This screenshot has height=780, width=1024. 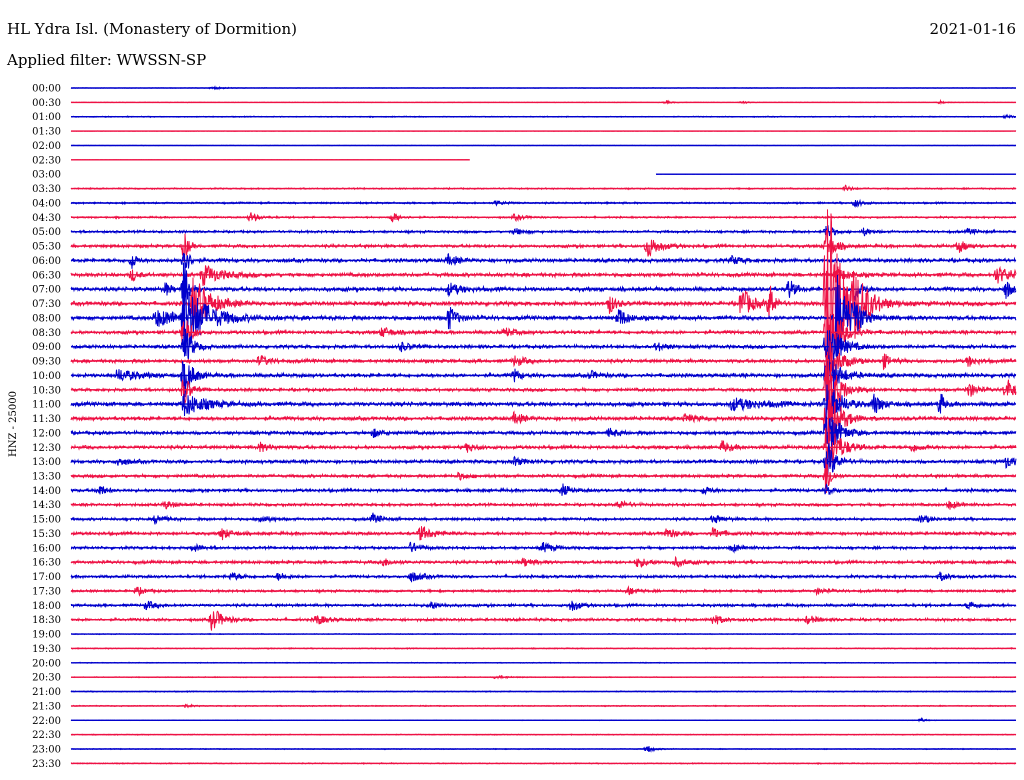 I want to click on time-label: 10:00, so click(x=46, y=376).